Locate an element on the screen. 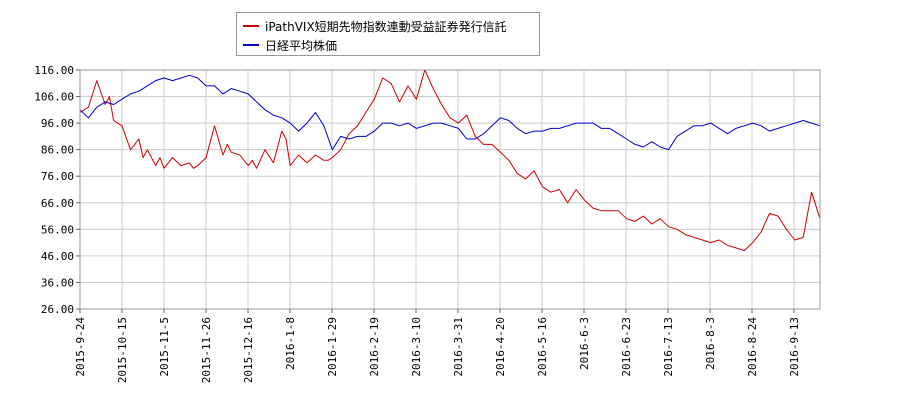  y-tick-label: 46.00 is located at coordinates (57, 256).